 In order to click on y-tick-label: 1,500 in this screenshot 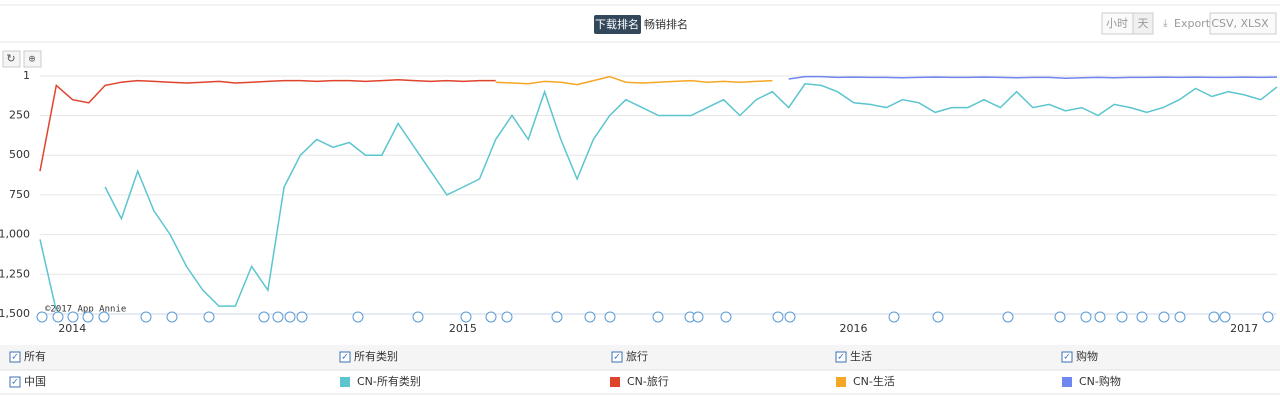, I will do `click(15, 313)`.